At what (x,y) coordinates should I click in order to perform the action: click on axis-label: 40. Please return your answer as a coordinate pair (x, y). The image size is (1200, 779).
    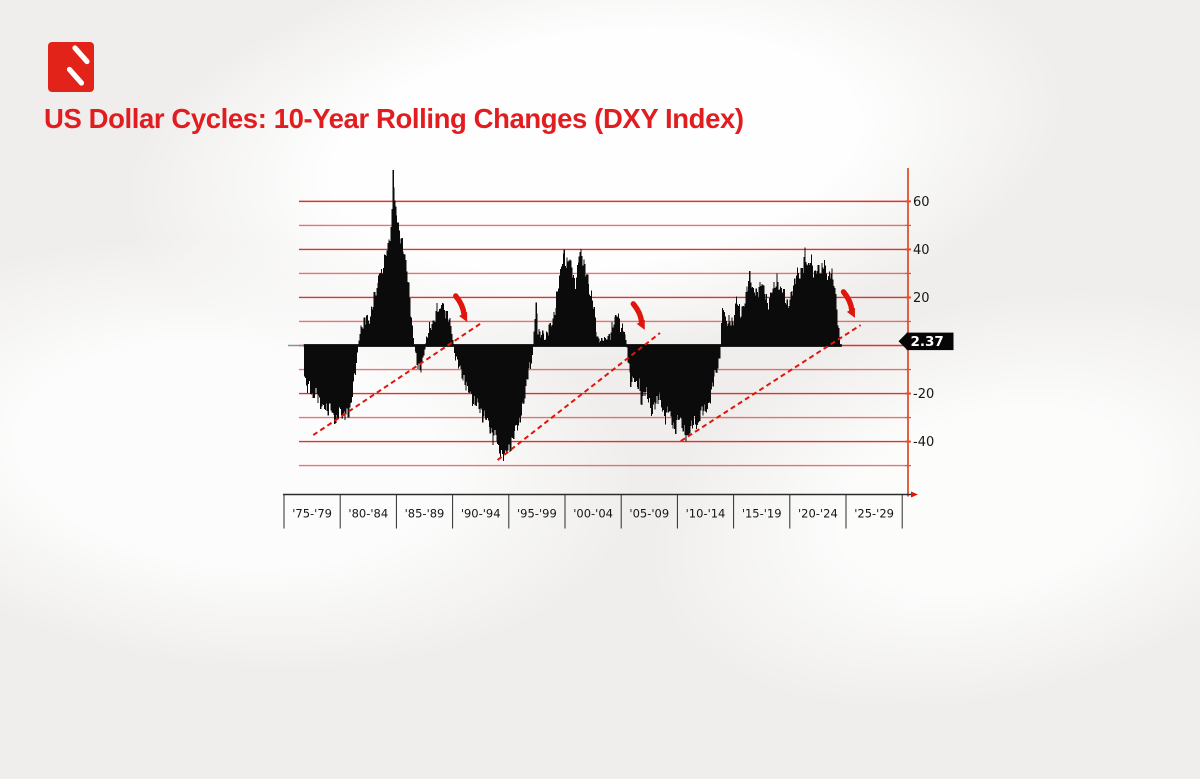
    Looking at the image, I should click on (921, 250).